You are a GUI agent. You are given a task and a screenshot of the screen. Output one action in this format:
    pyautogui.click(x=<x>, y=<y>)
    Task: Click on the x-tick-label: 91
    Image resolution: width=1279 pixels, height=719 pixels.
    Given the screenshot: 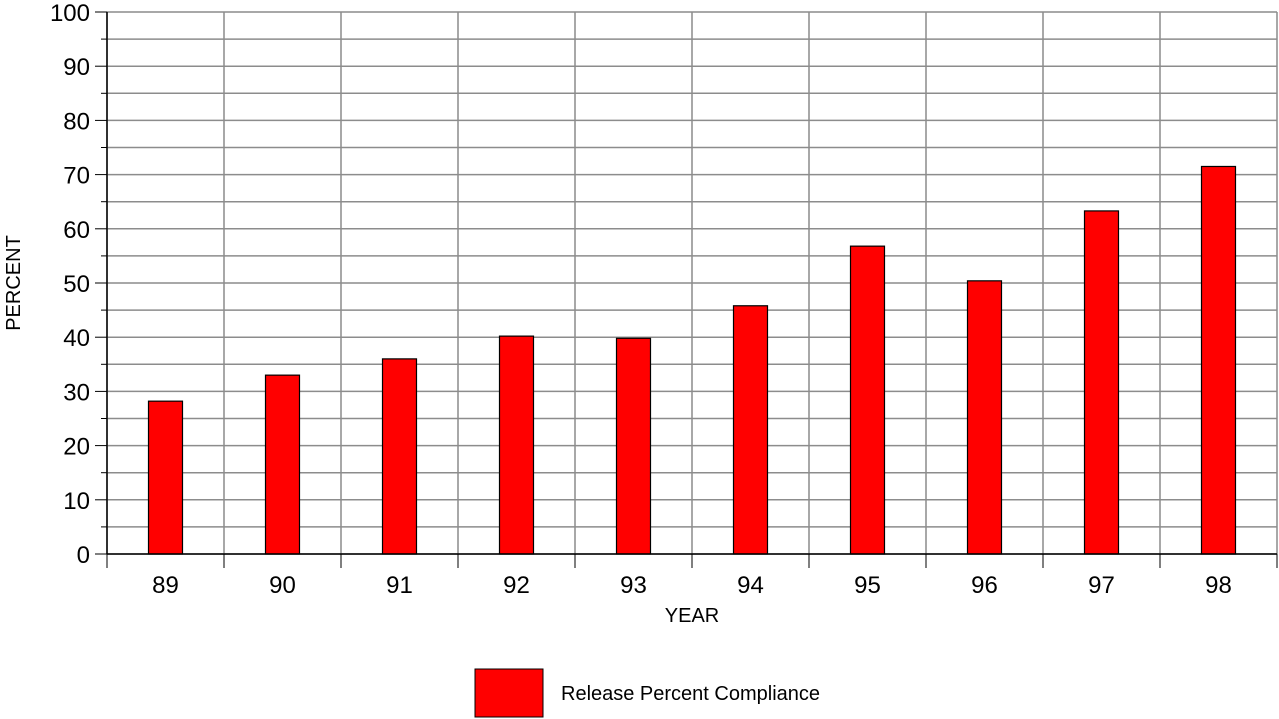 What is the action you would take?
    pyautogui.click(x=399, y=585)
    